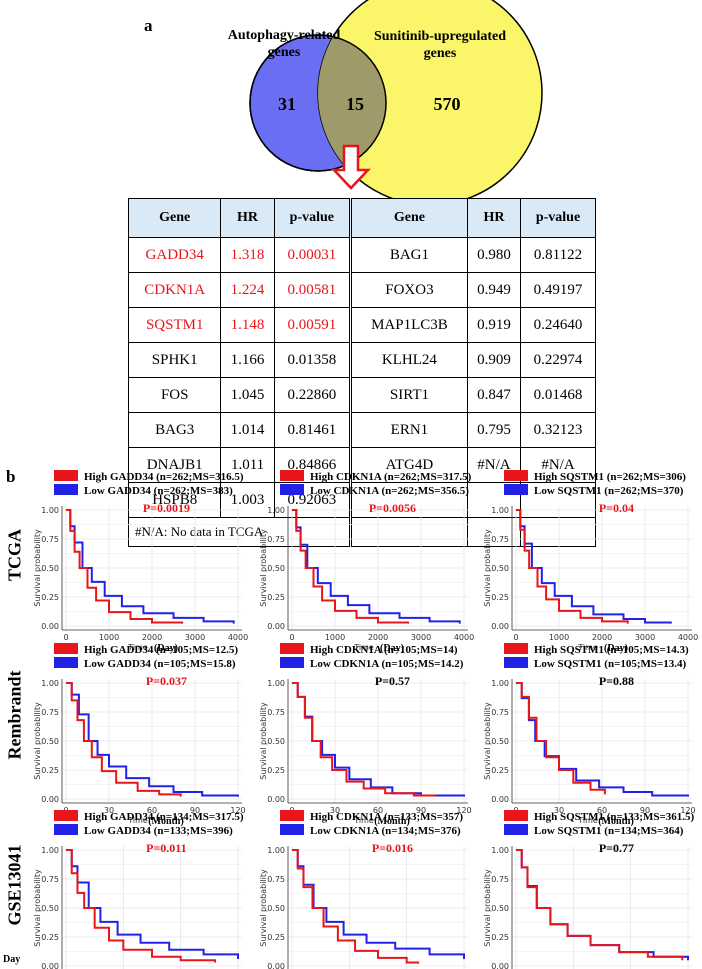  I want to click on x-tick-label: 2000, so click(152, 637).